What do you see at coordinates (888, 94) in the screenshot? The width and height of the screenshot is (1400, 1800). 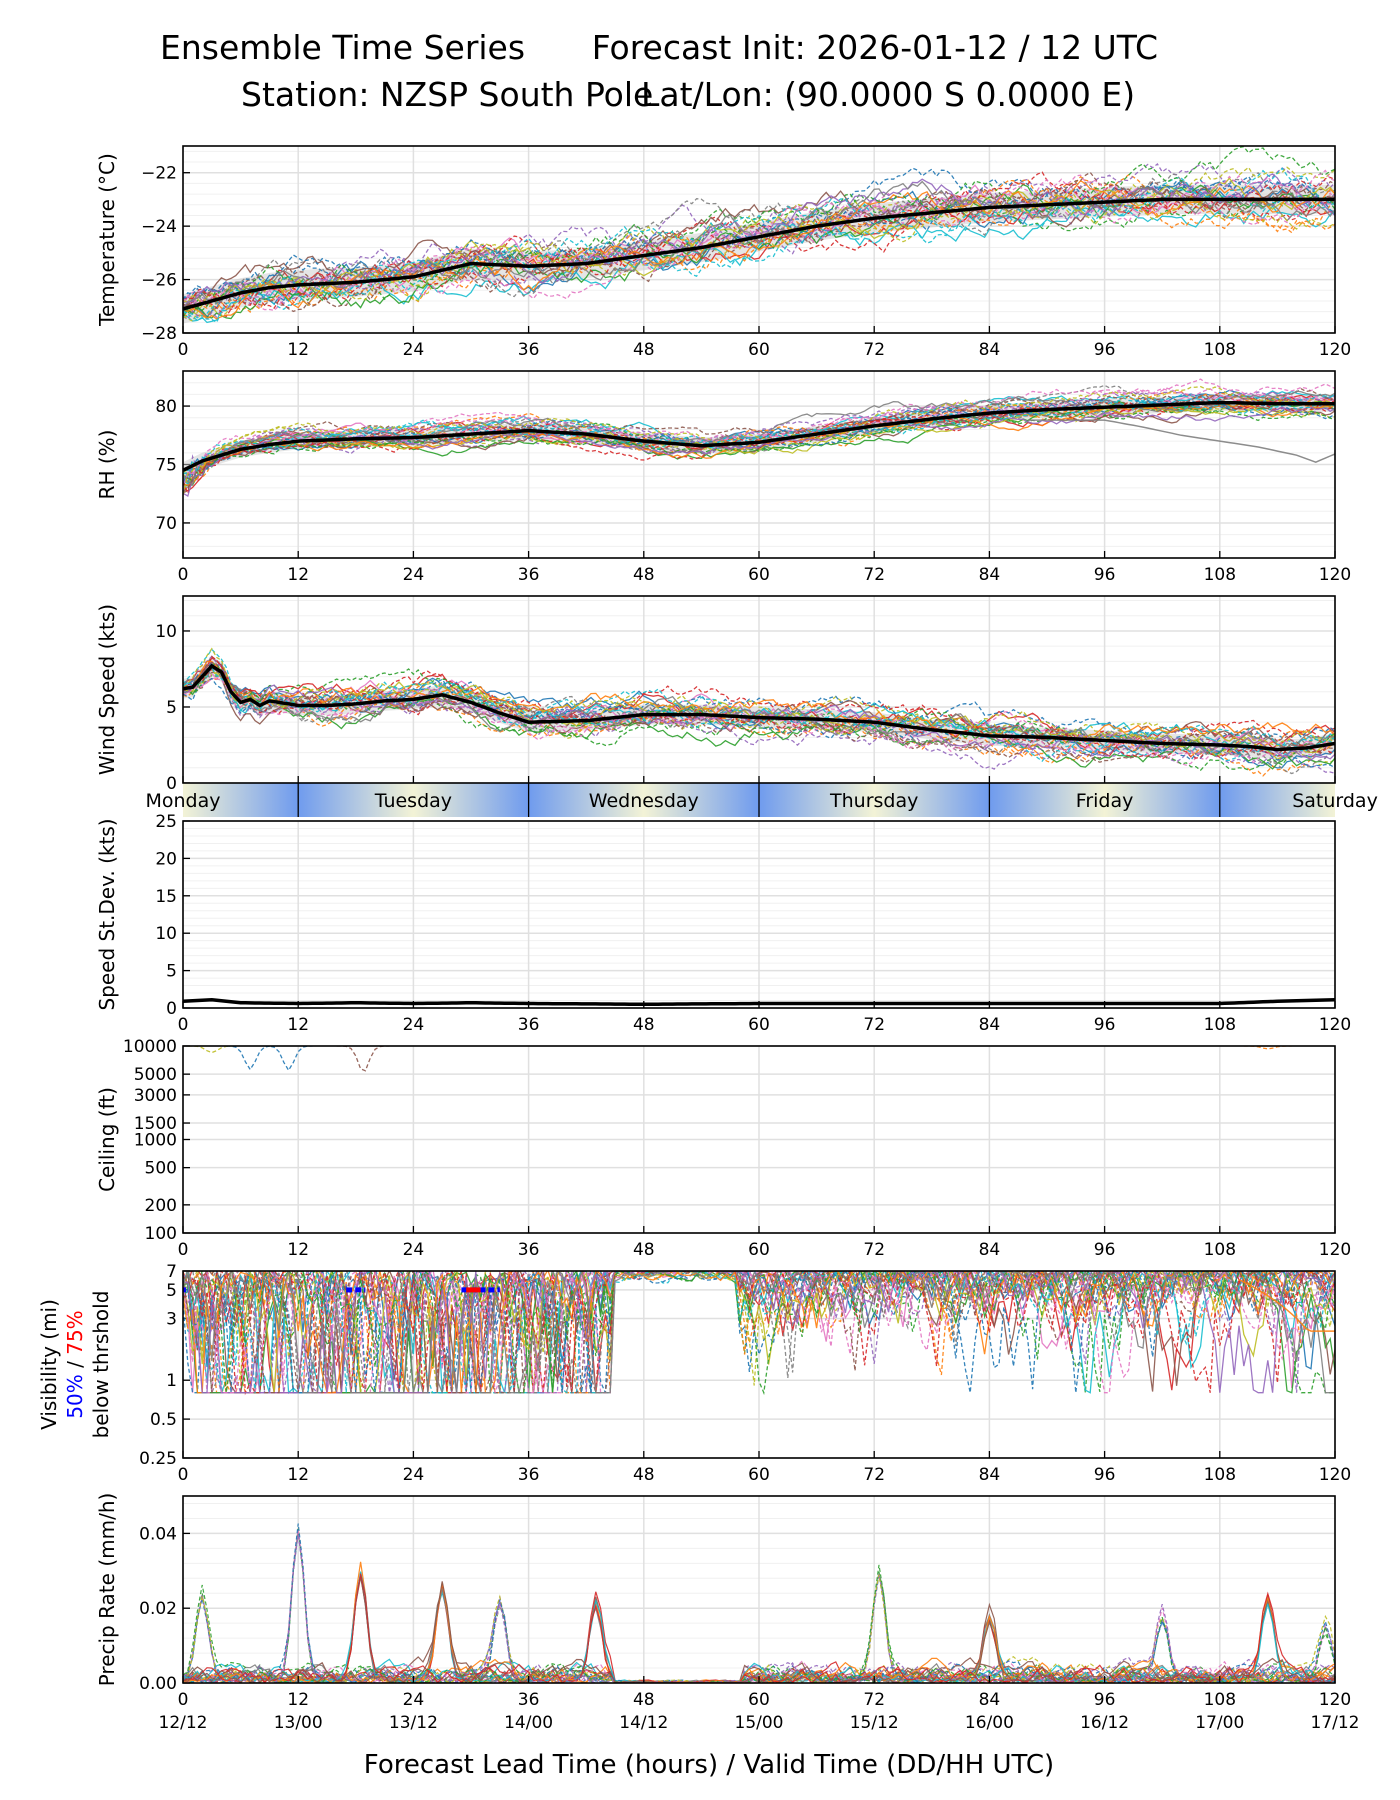 I see `latlon-title: Lat/Lon: (90.0000 S 0.0000 E)` at bounding box center [888, 94].